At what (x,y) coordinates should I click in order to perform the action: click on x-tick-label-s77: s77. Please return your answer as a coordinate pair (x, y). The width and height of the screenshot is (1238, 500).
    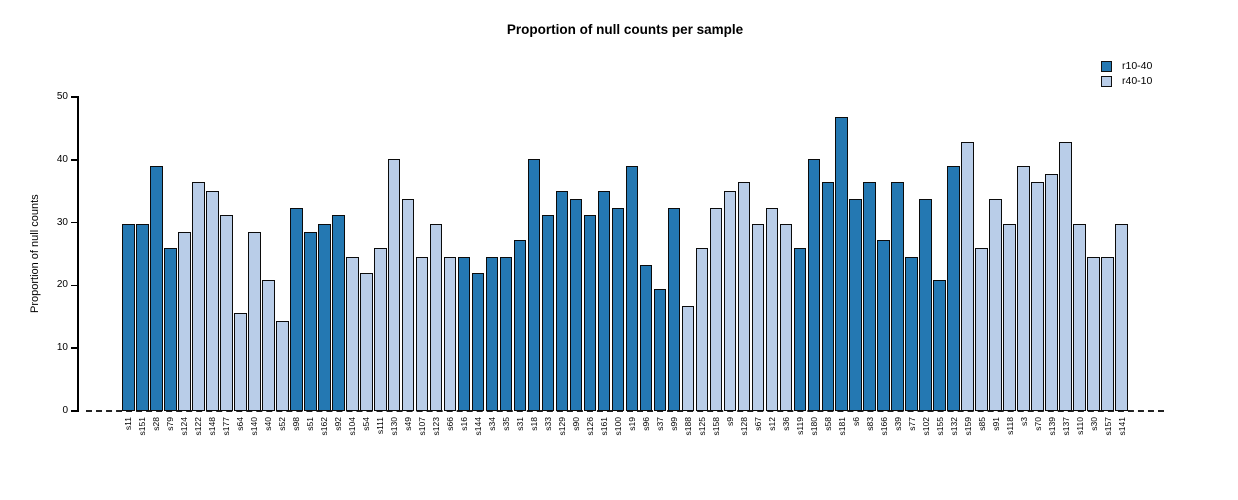
    Looking at the image, I should click on (911, 424).